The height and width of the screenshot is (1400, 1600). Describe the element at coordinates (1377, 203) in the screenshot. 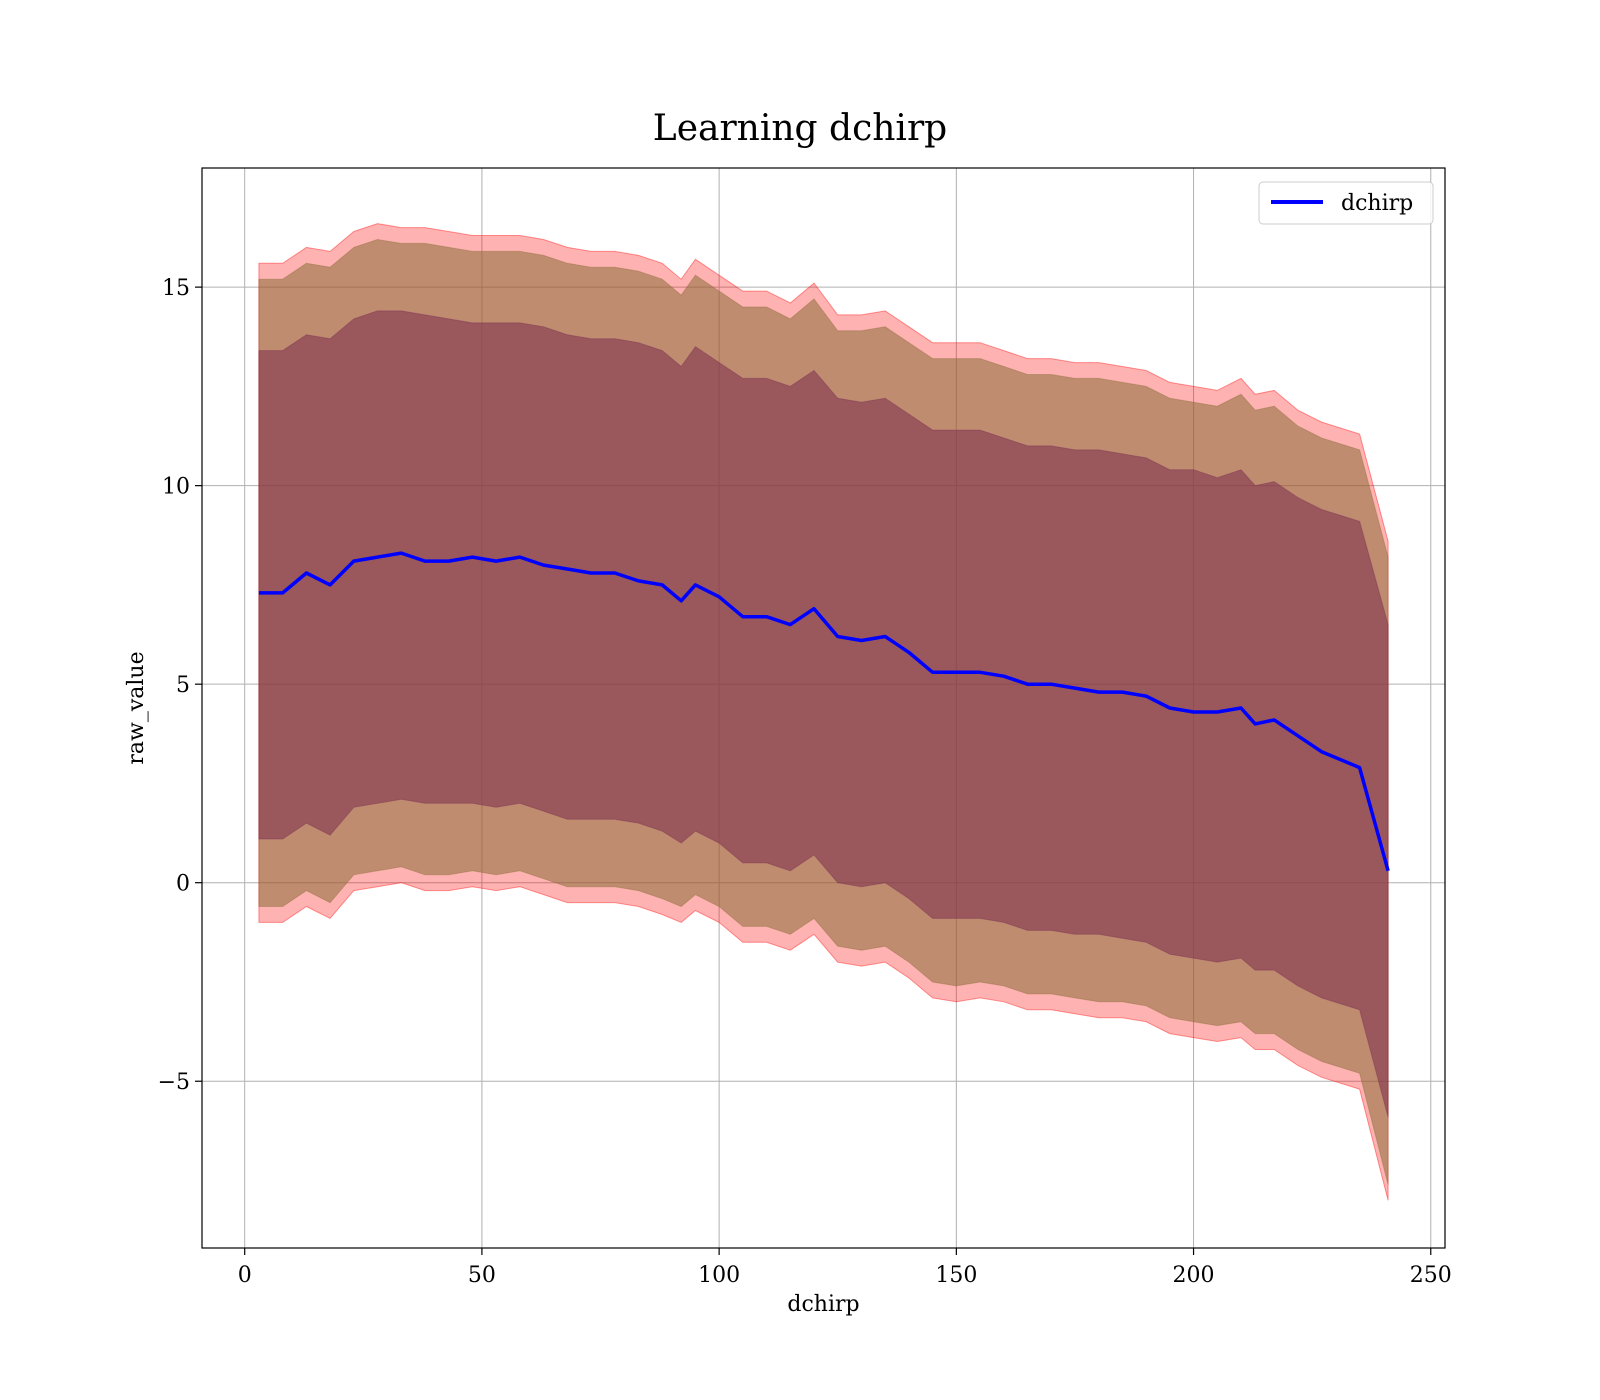

I see `legend-label: dchirp` at that location.